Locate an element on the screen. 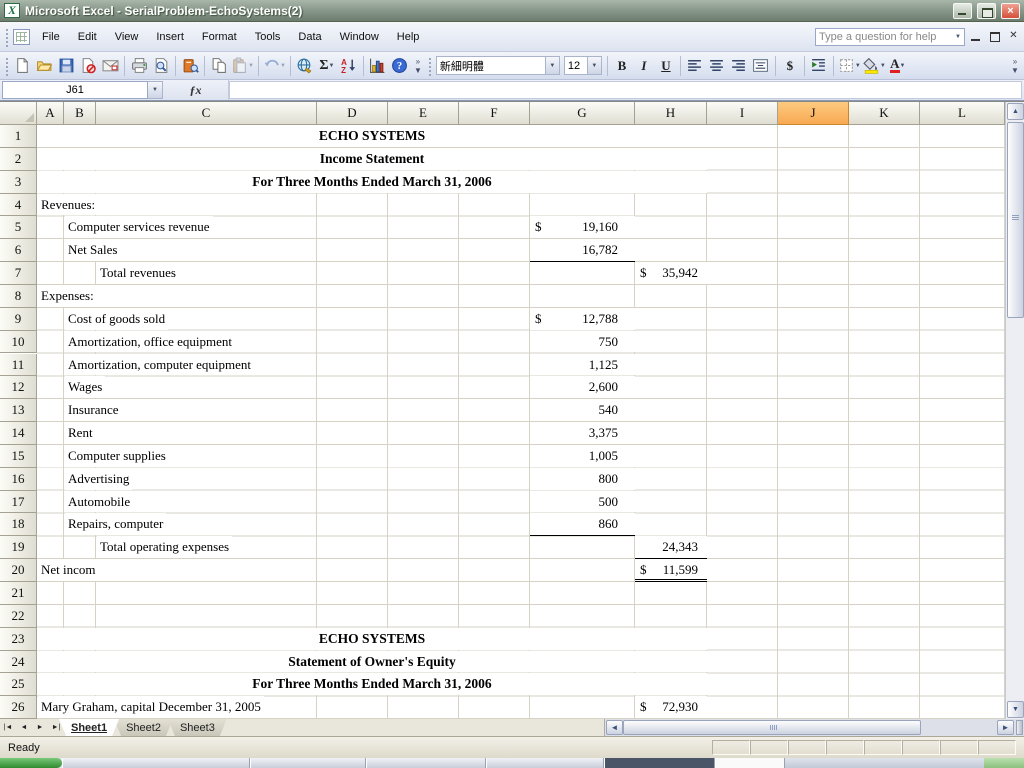  formatting-toolbar-options-icon: » ▼ is located at coordinates (1015, 65).